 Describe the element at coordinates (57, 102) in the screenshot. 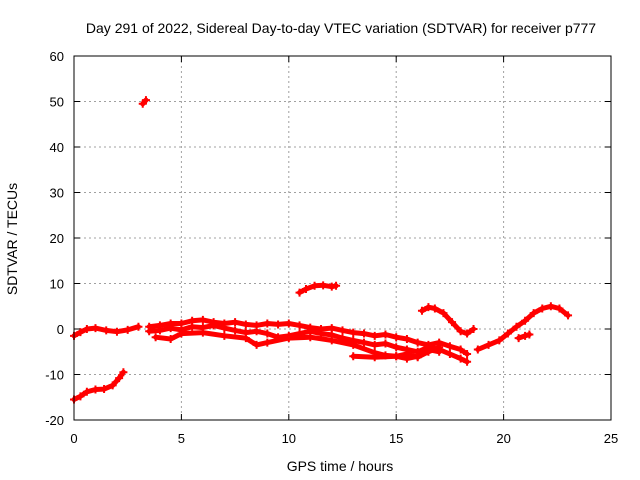

I see `y-tick-label: 50` at that location.